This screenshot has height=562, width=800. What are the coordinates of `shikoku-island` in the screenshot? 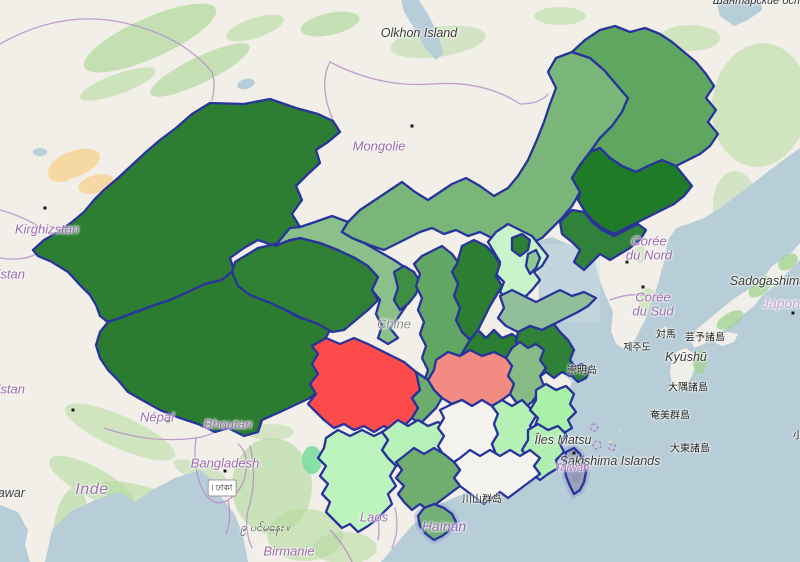 It's located at (726, 339).